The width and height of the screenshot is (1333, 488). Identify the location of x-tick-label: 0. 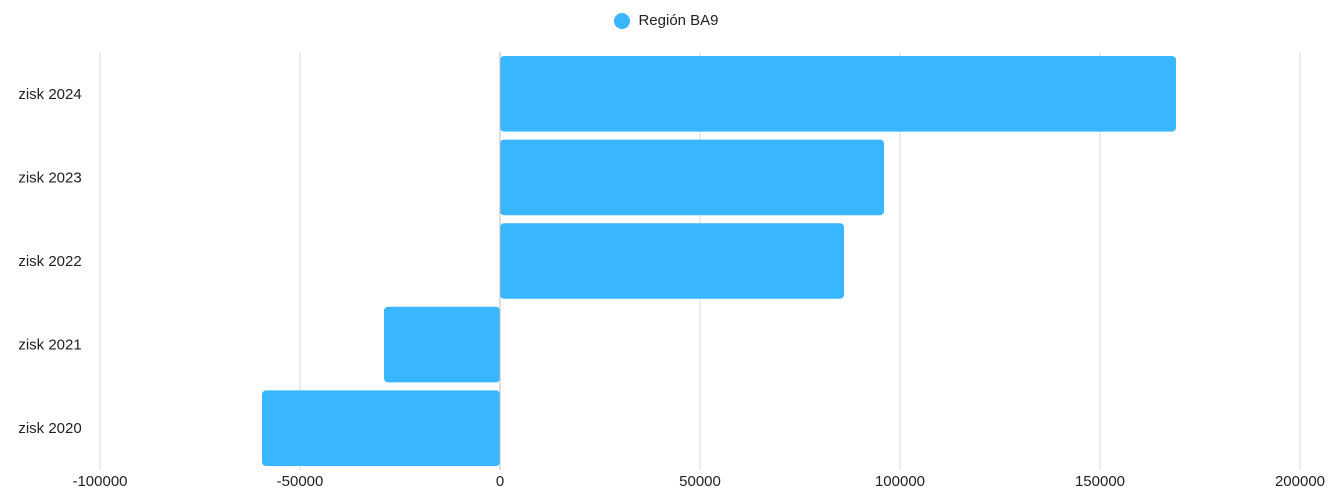
(500, 480).